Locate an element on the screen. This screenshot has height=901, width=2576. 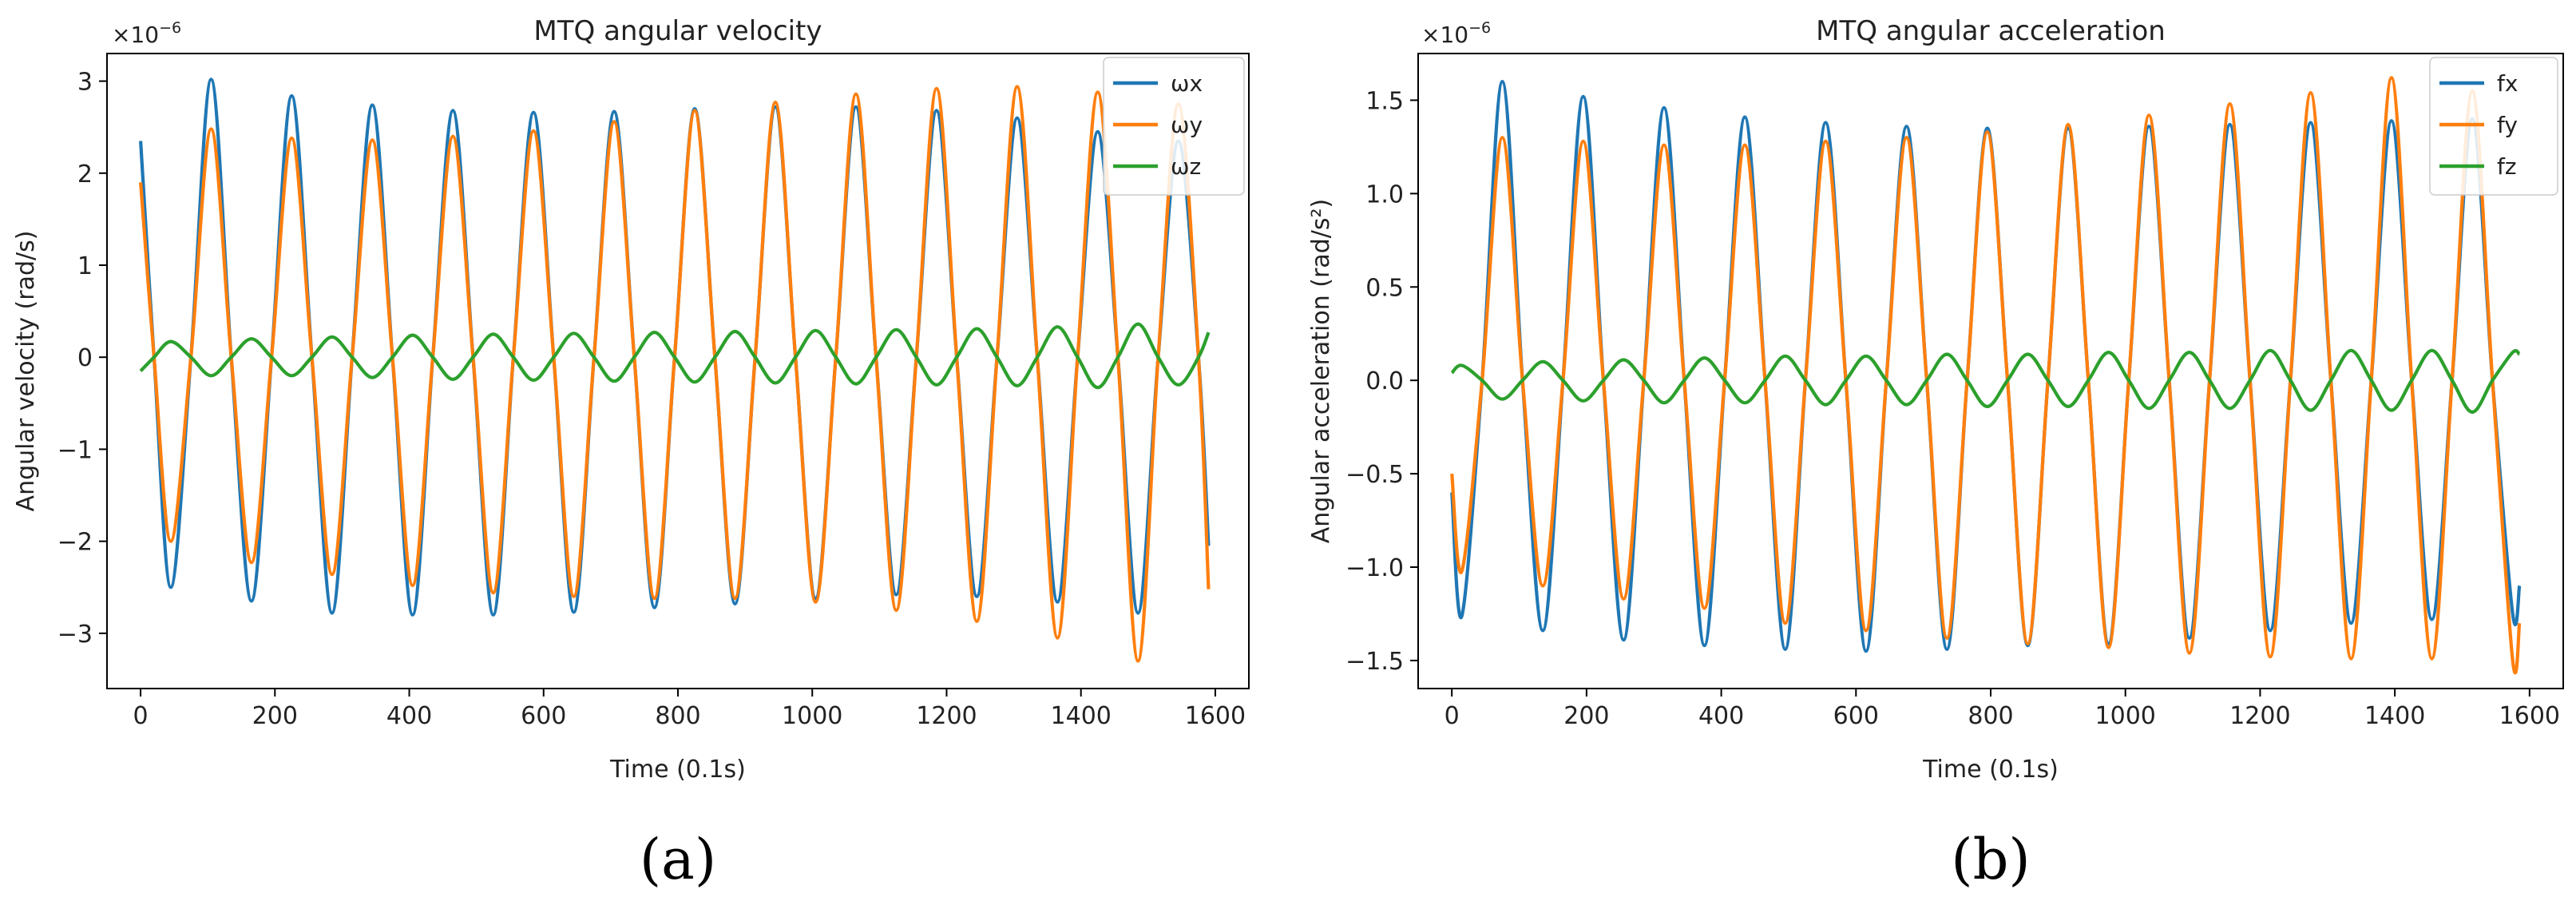
y-tick-label: 1.5 is located at coordinates (1384, 101).